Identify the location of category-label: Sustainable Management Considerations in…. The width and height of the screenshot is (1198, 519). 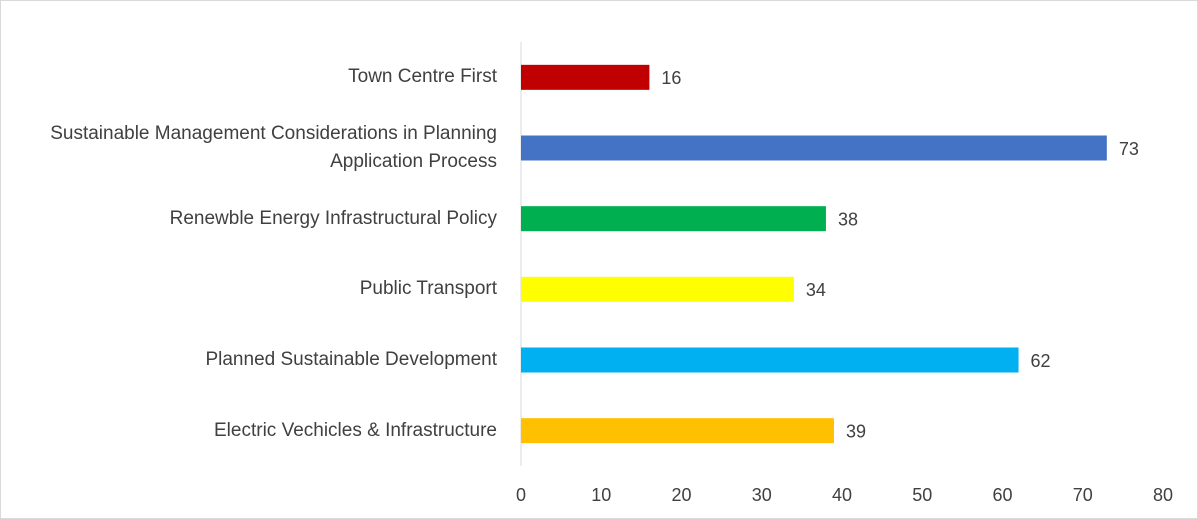
(273, 147).